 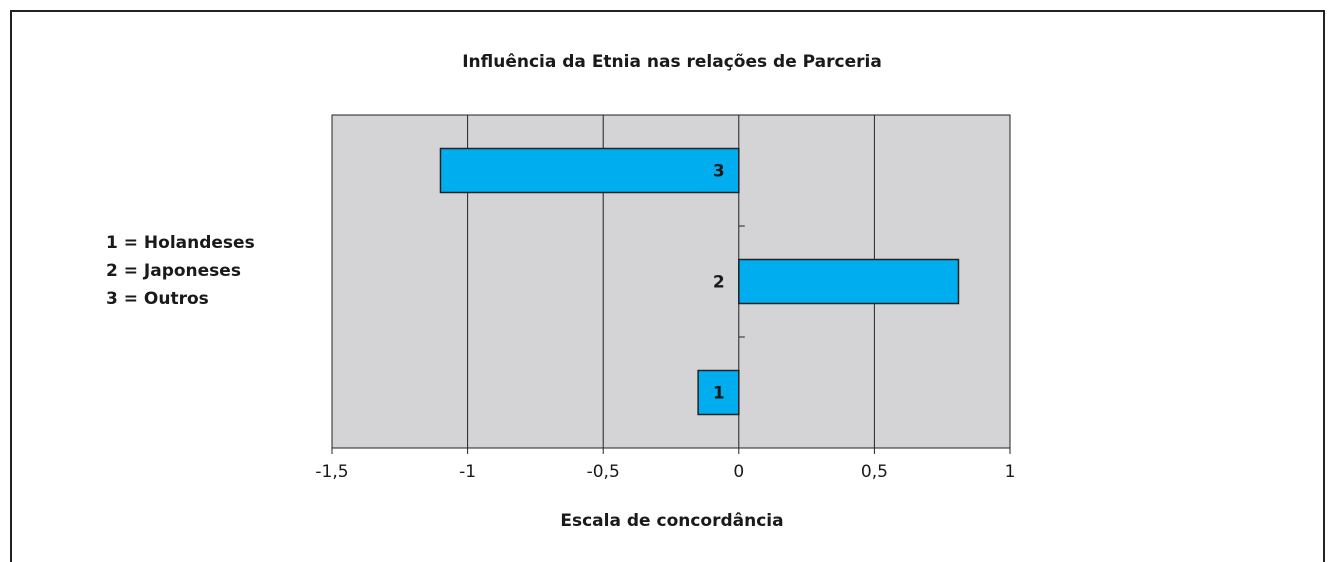 I want to click on legend-text: 2 = Japoneses, so click(x=173, y=271).